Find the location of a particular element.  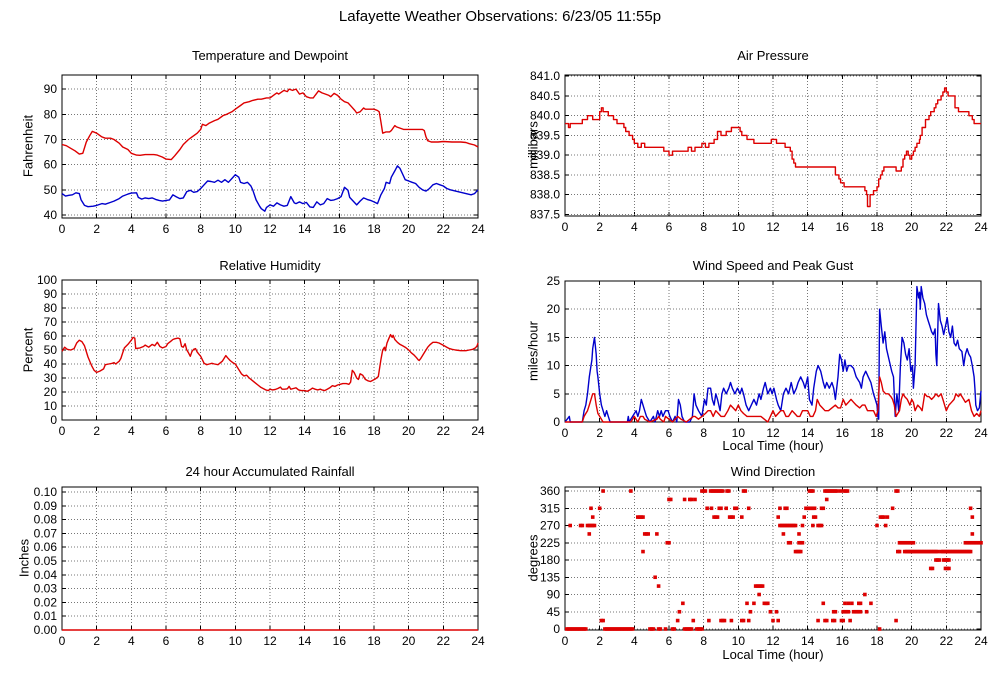

x-axis-label-wind-speed: Local Time (hour) is located at coordinates (773, 445).